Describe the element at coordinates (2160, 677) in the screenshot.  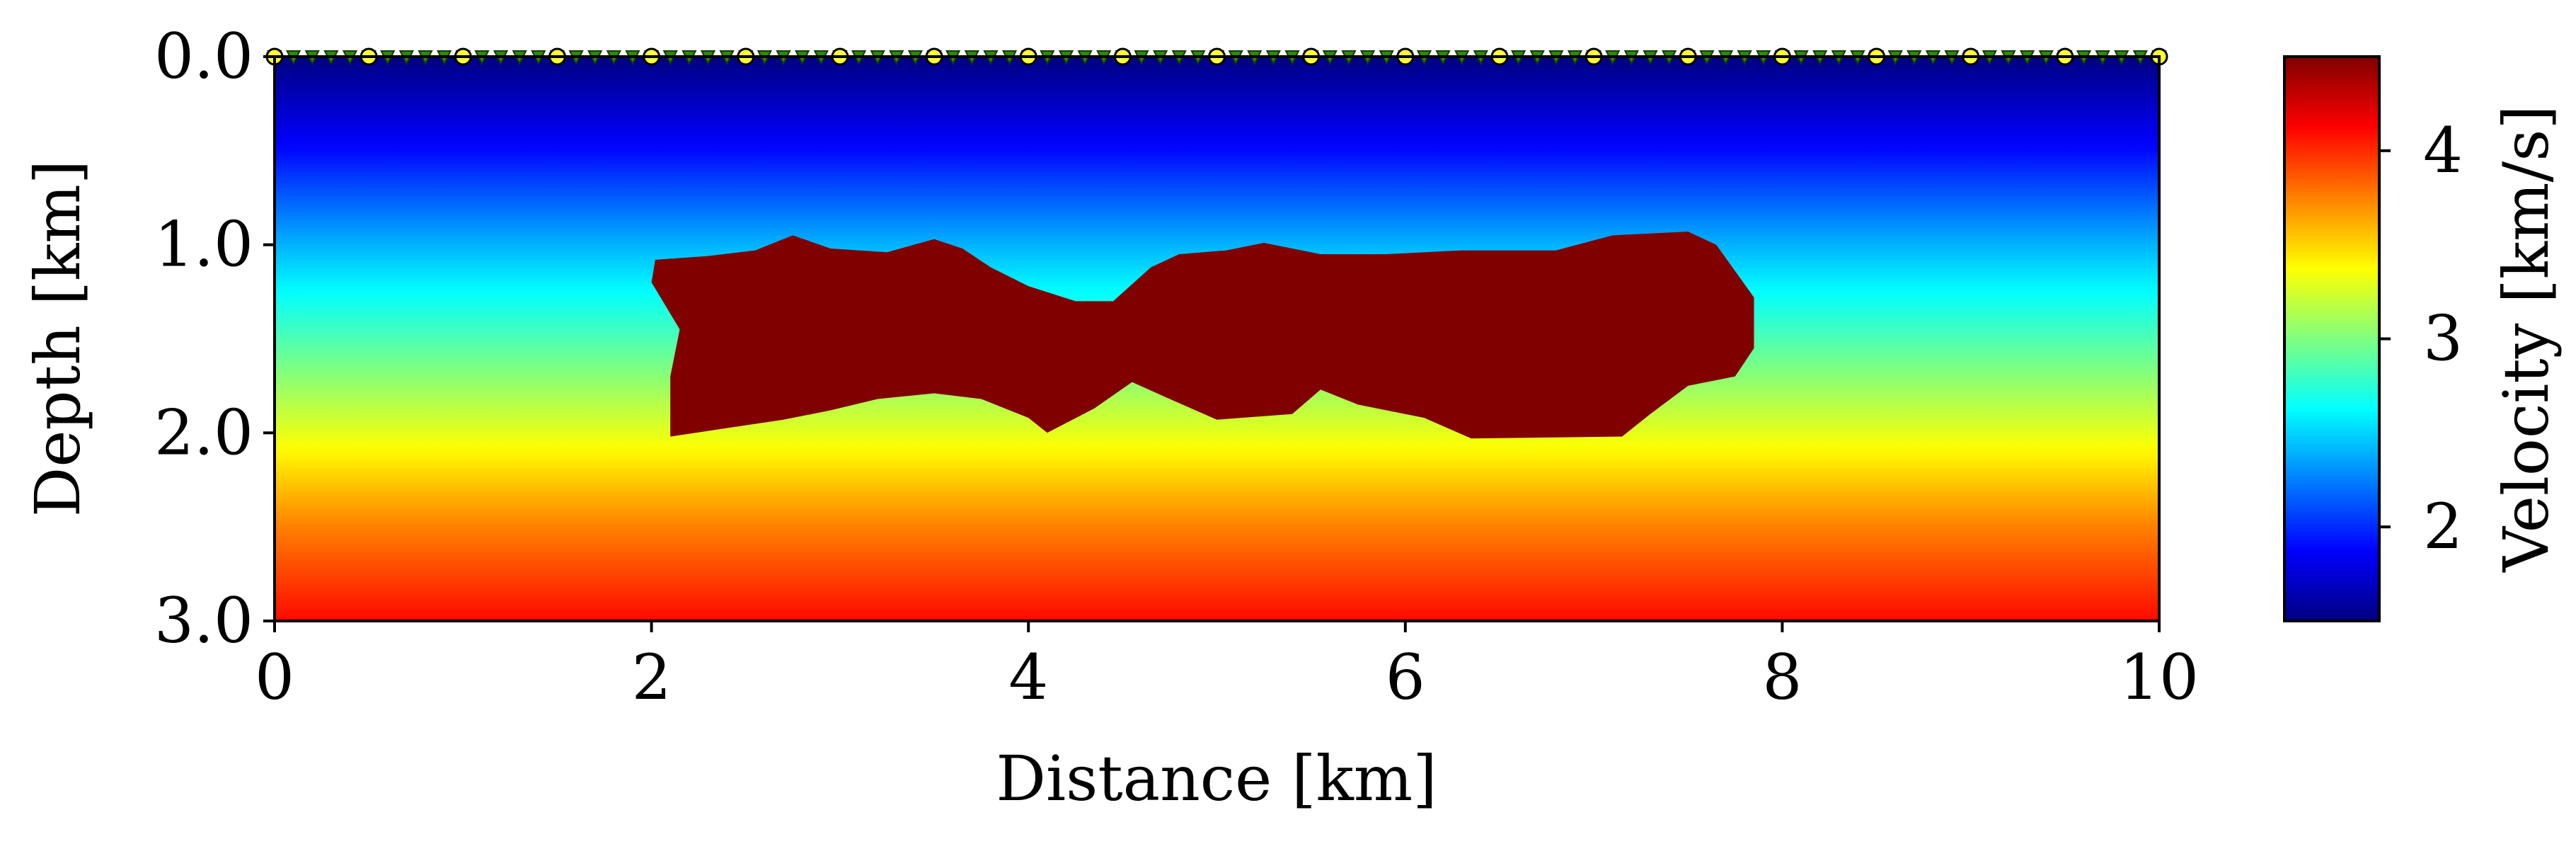
I see `x-tick-label: 10` at that location.